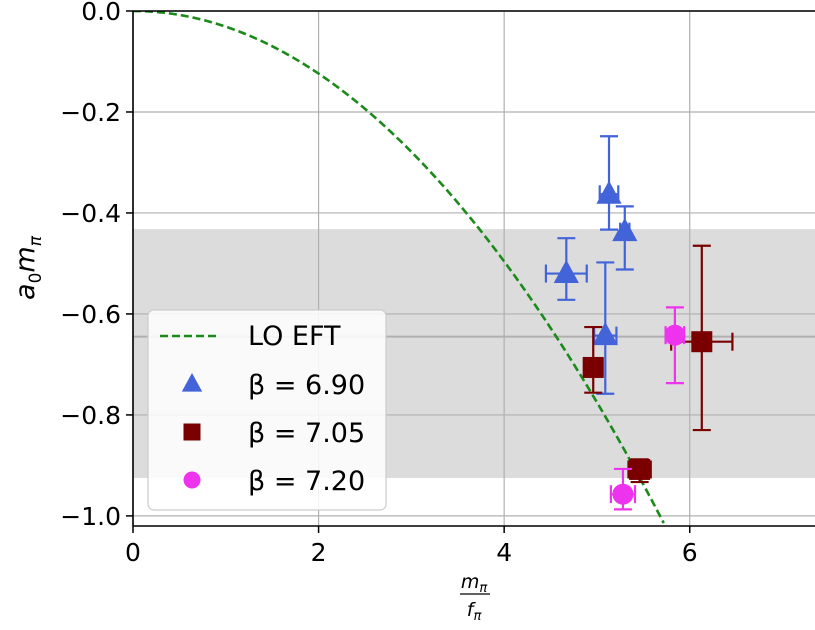 Image resolution: width=815 pixels, height=630 pixels. What do you see at coordinates (90, 415) in the screenshot?
I see `y-tick-label: −0.8` at bounding box center [90, 415].